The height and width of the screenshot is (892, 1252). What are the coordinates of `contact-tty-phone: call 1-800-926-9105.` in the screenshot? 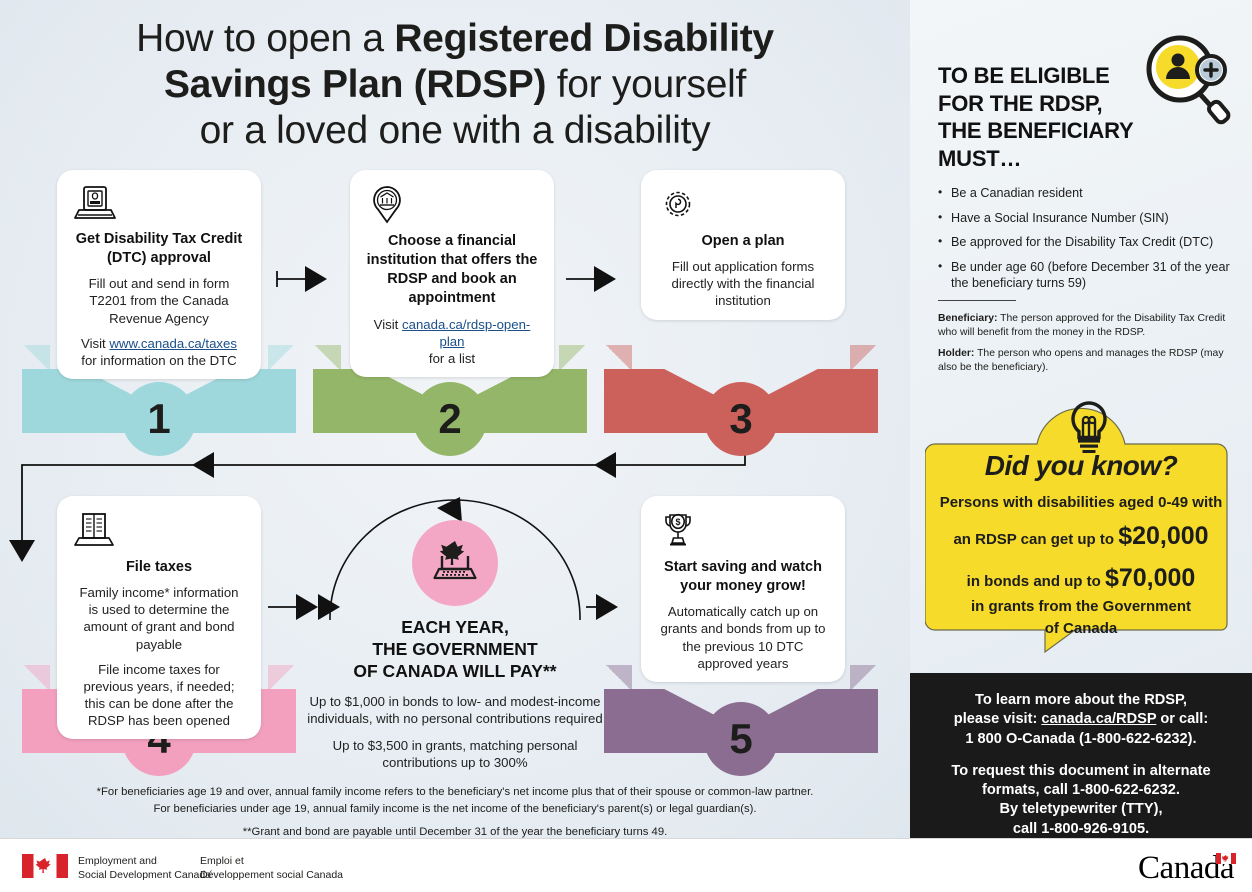 It's located at (1081, 828).